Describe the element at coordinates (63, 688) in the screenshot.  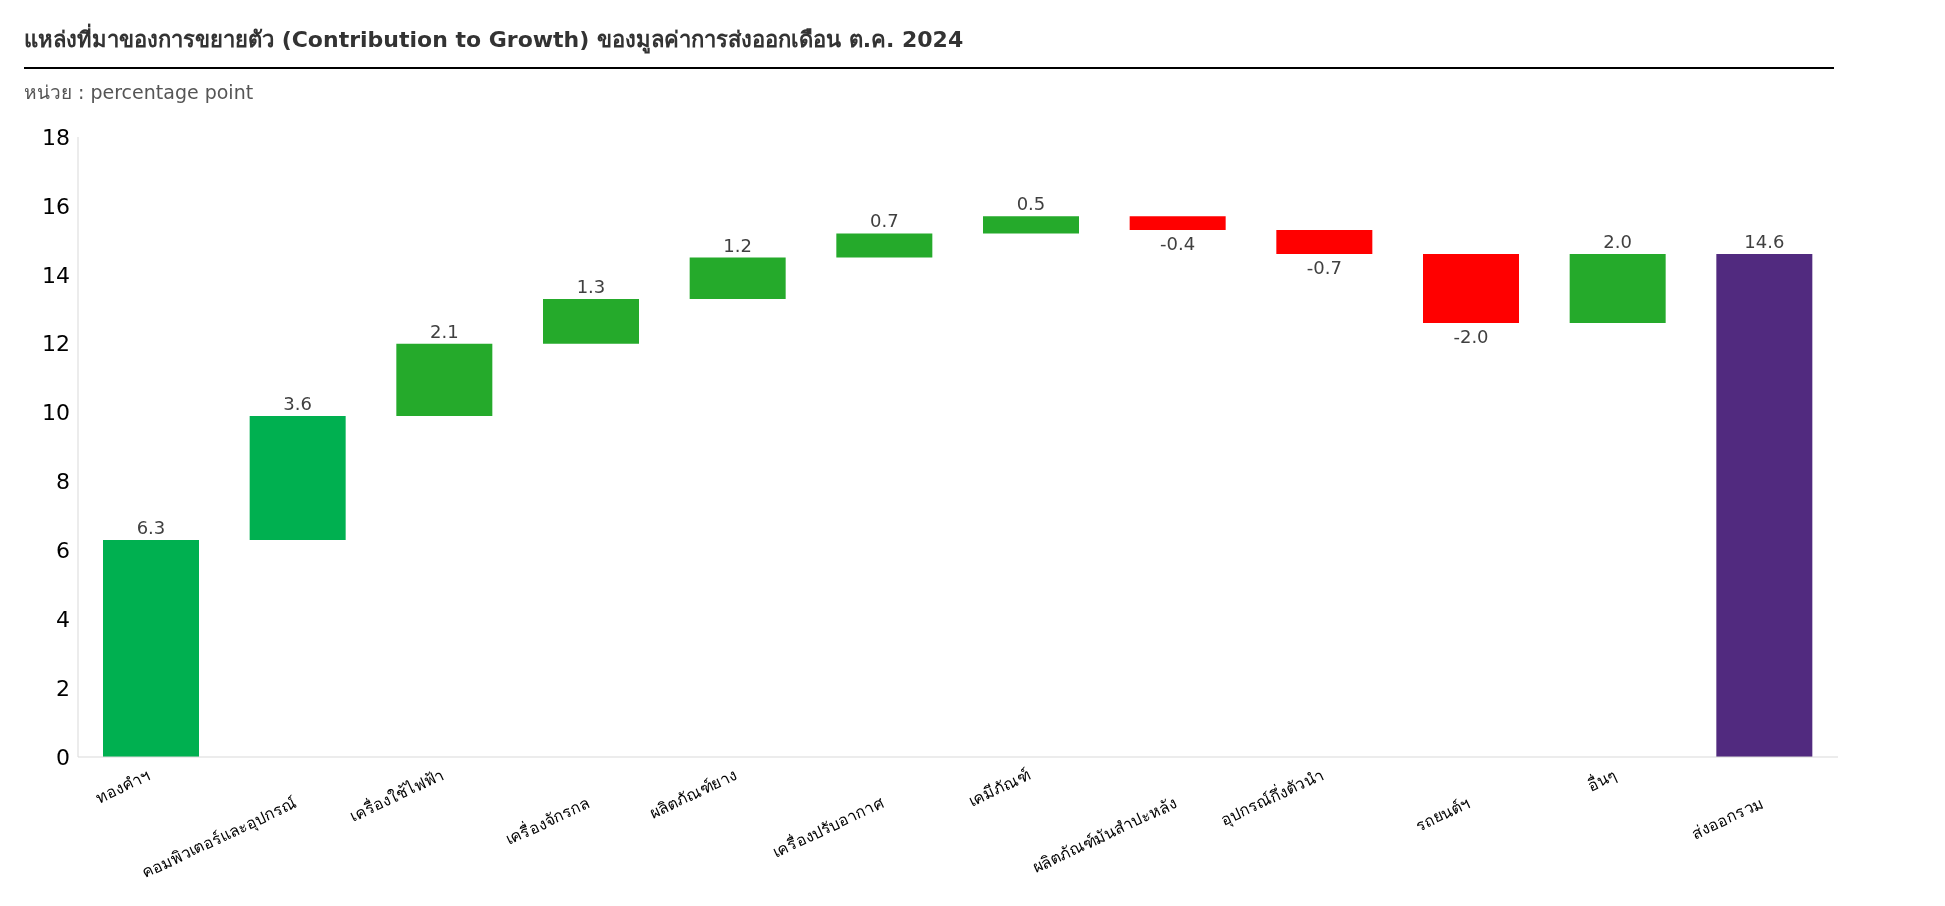
I see `y-tick-label: 2` at that location.